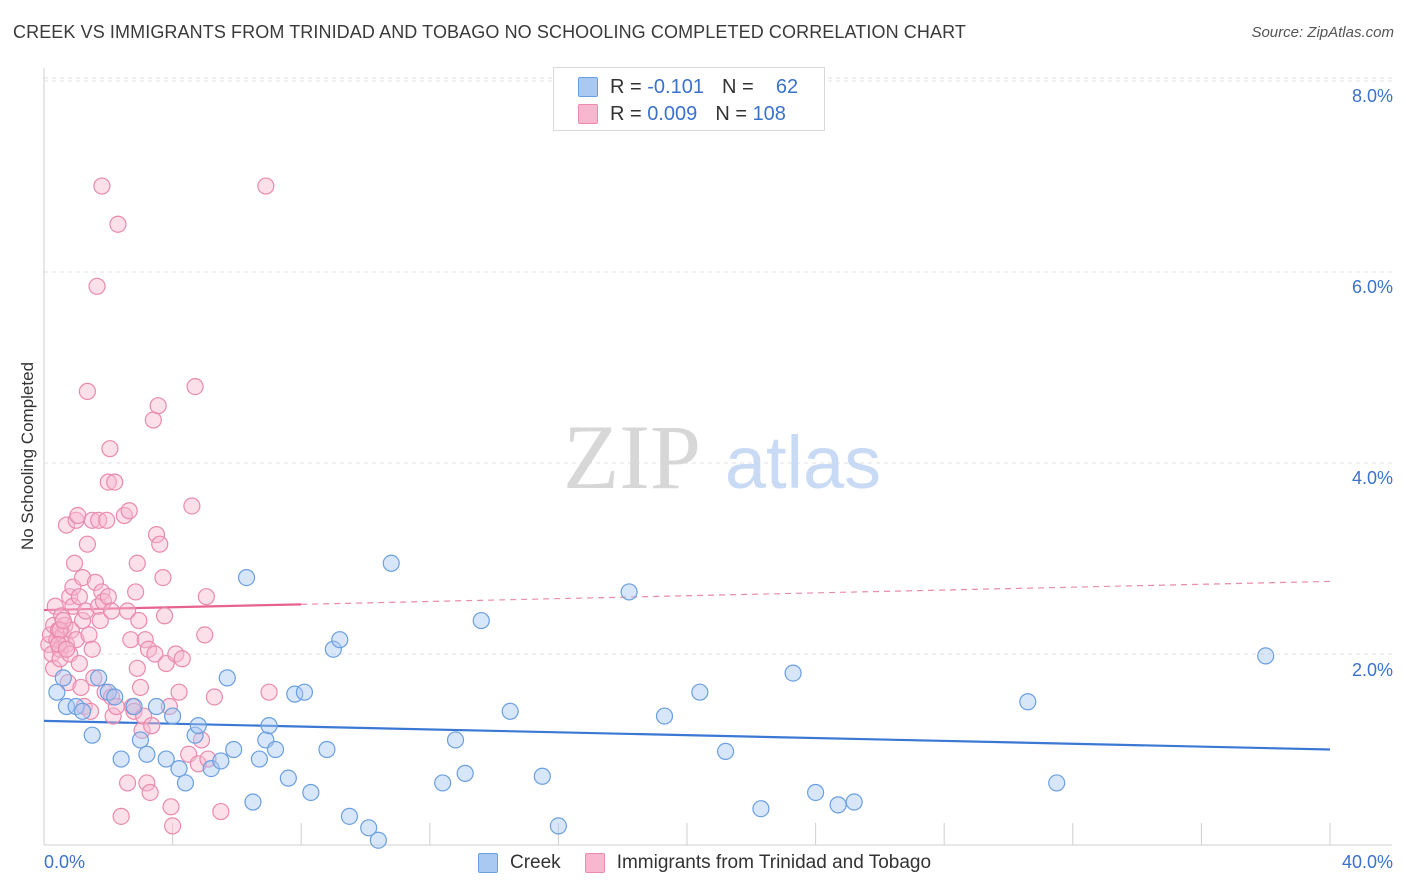  I want to click on creek-trend-line, so click(687, 735).